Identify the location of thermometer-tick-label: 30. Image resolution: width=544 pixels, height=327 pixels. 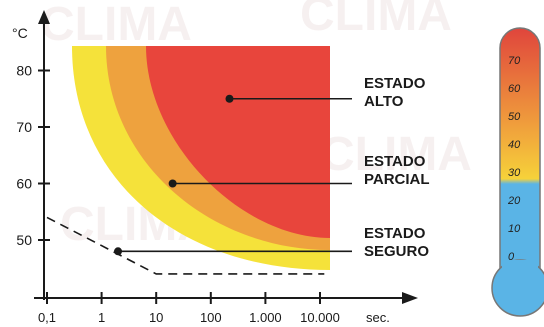
(514, 173).